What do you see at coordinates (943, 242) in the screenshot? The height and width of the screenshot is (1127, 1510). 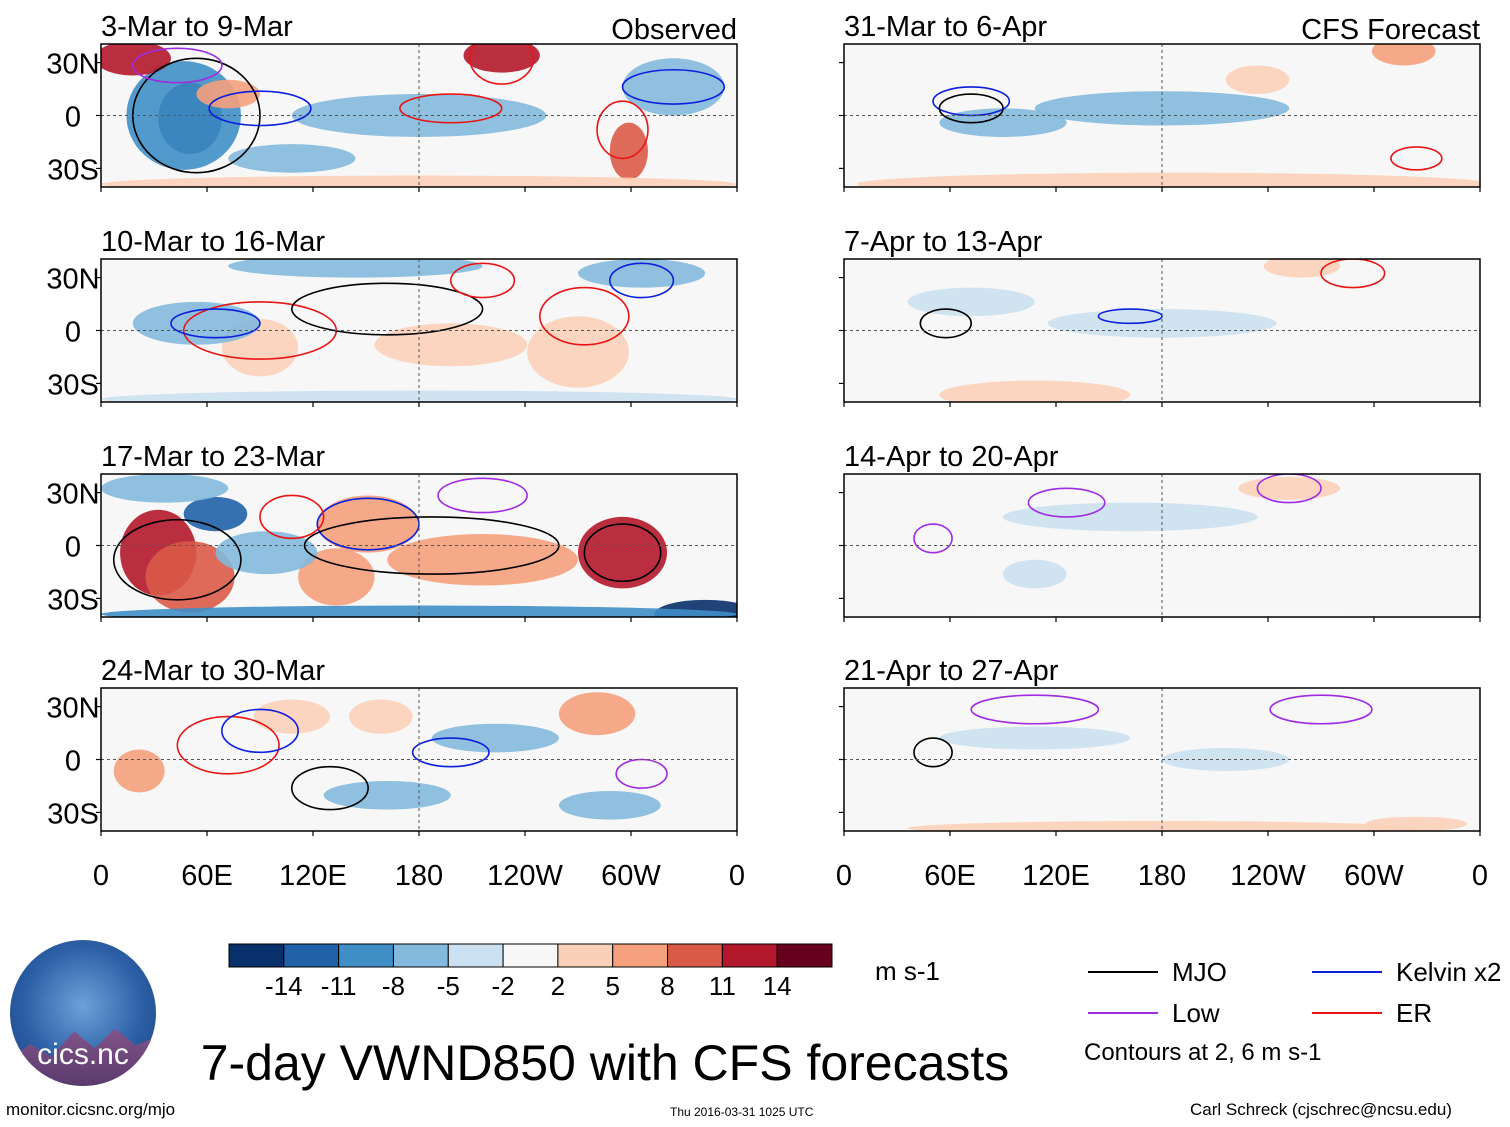 I see `panel-label: 7-Apr to 13-Apr` at bounding box center [943, 242].